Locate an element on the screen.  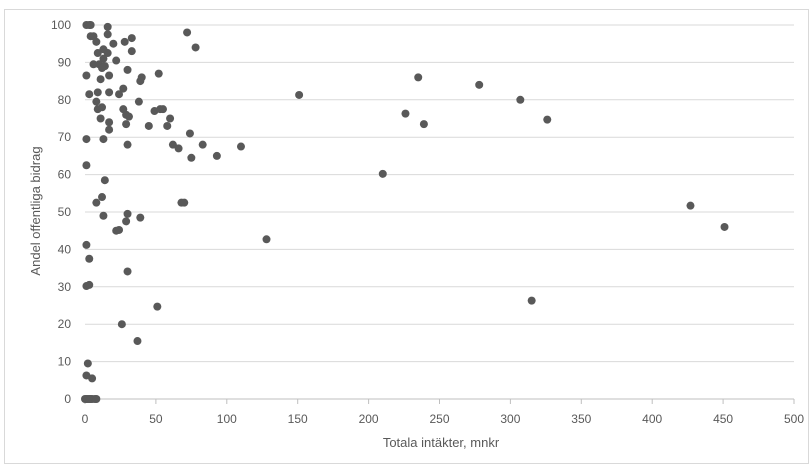
x-tick-labels: 0 50 100 150 200 250 300 350 400 450 500 is located at coordinates (443, 419).